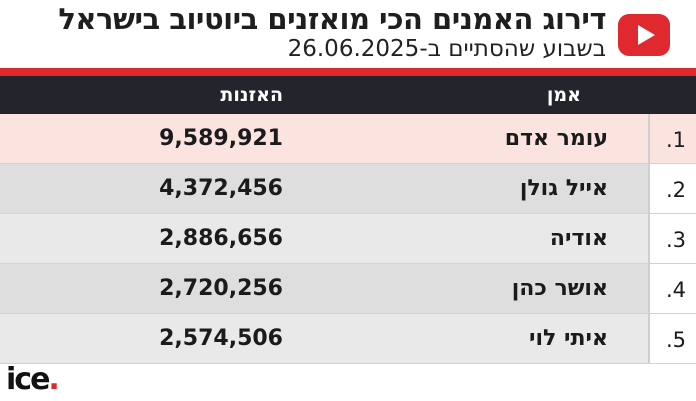  I want to click on table-row: 2. אייל גולן 4,372,456, so click(348, 189).